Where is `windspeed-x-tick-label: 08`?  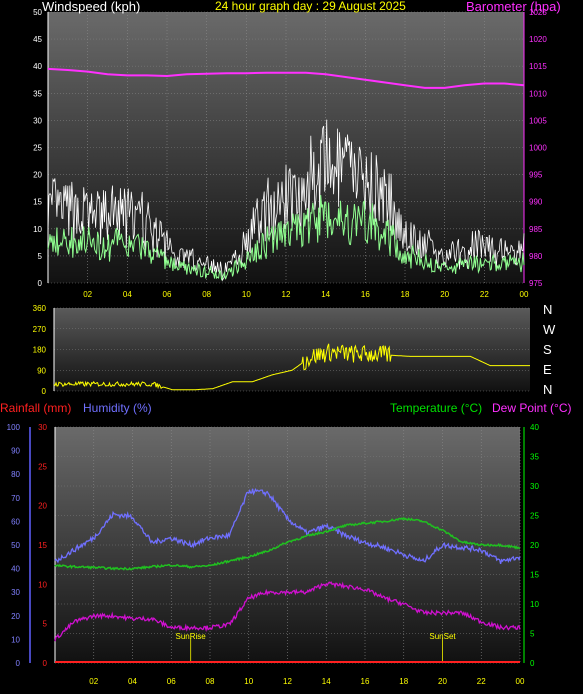
windspeed-x-tick-label: 08 is located at coordinates (206, 294).